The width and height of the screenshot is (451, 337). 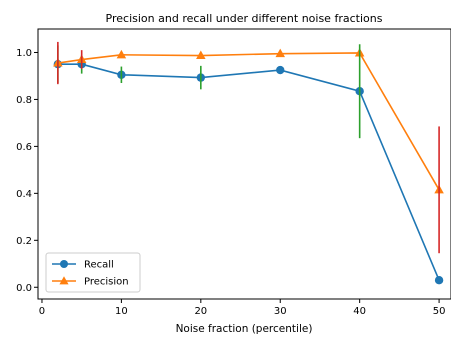 I want to click on x-tick-label: 0, so click(x=42, y=311).